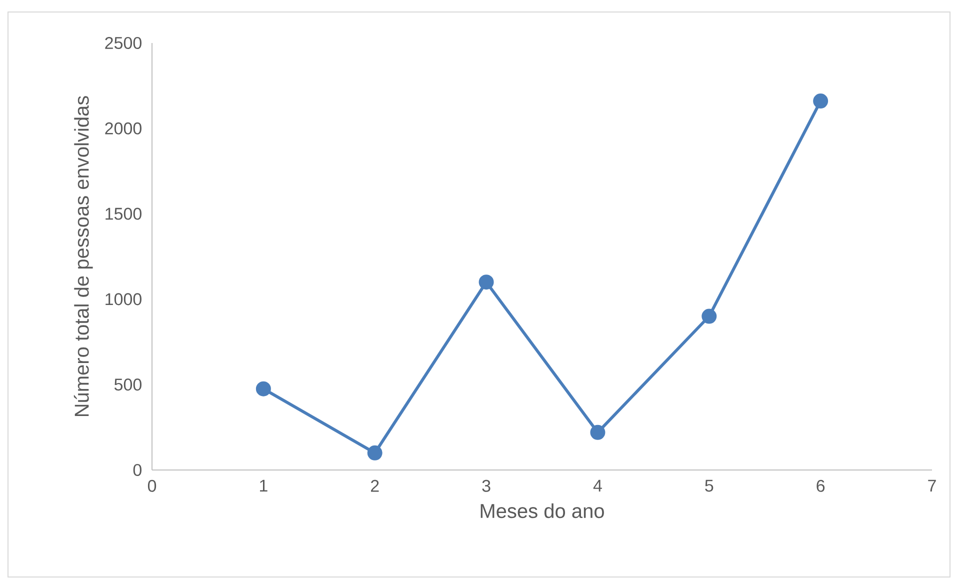  Describe the element at coordinates (374, 486) in the screenshot. I see `x-tick-label: 2` at that location.